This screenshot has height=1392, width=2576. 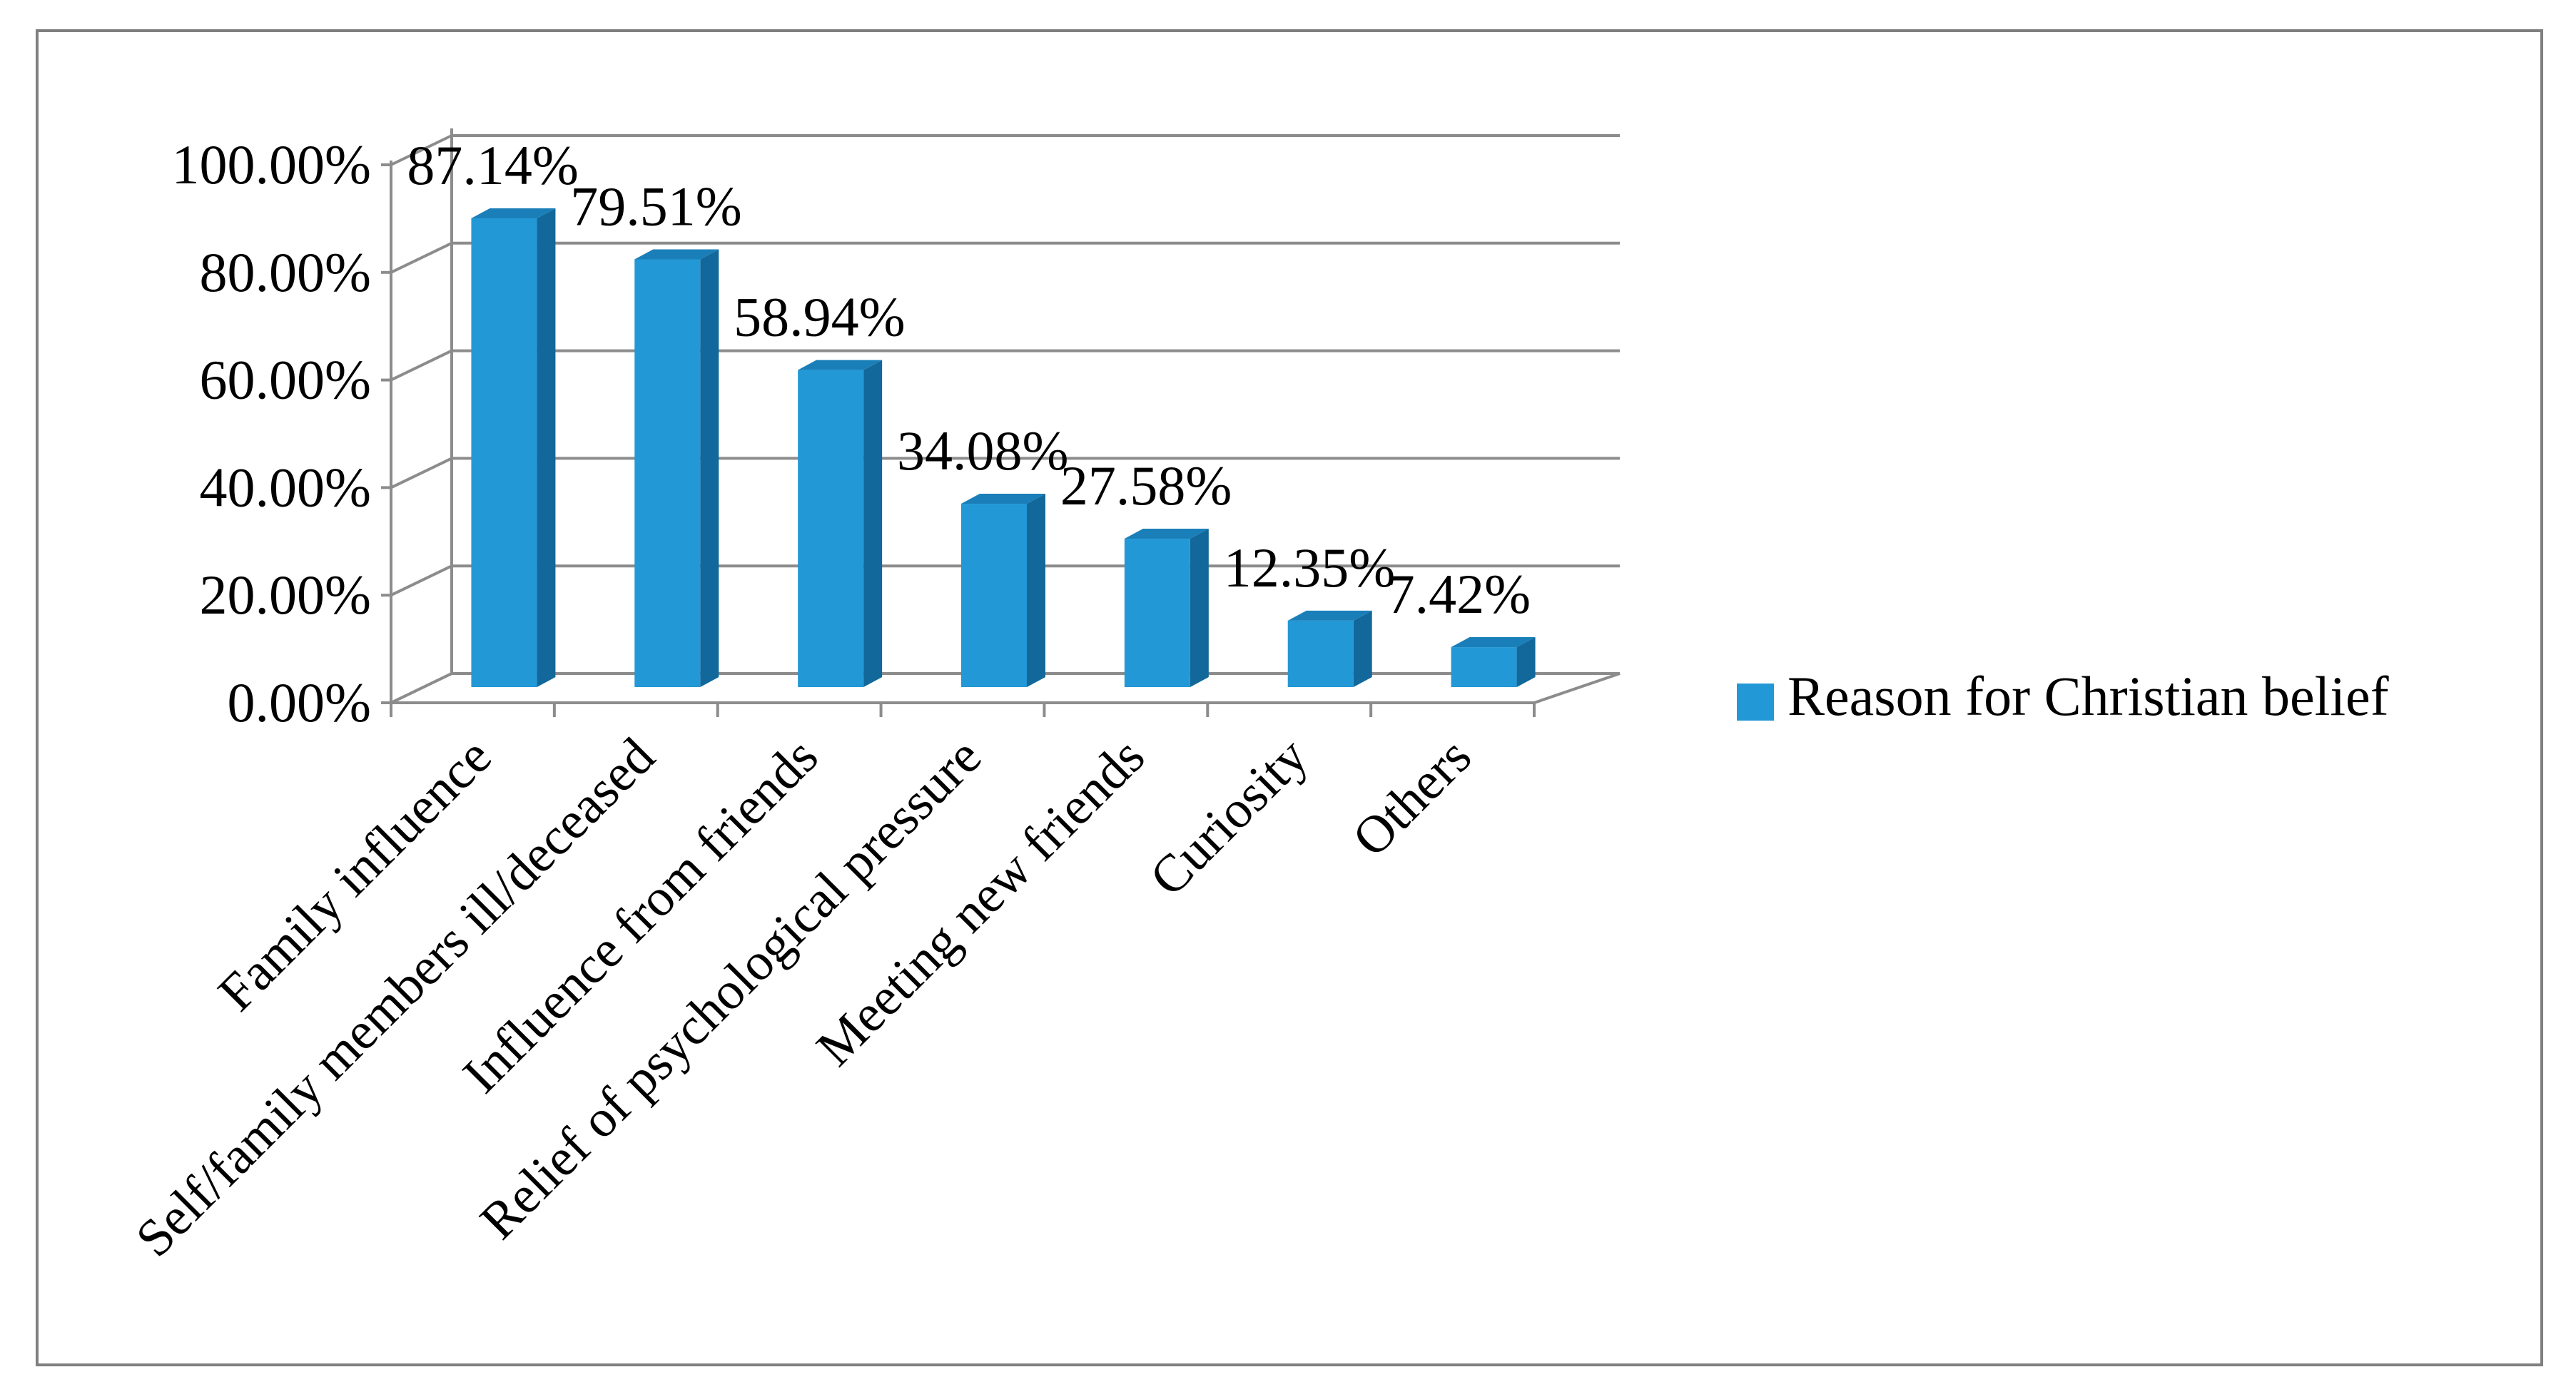 What do you see at coordinates (299, 702) in the screenshot?
I see `y-tick-label: 0.00%` at bounding box center [299, 702].